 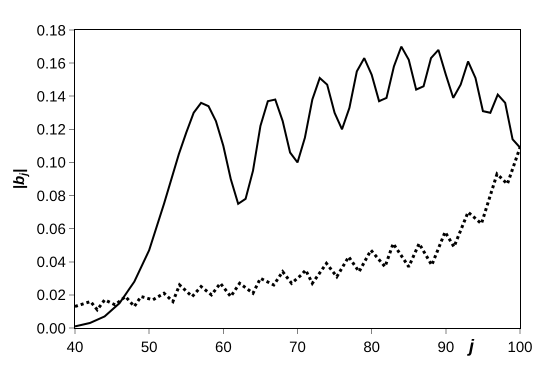 What do you see at coordinates (371, 347) in the screenshot?
I see `x-tick-label: 80` at bounding box center [371, 347].